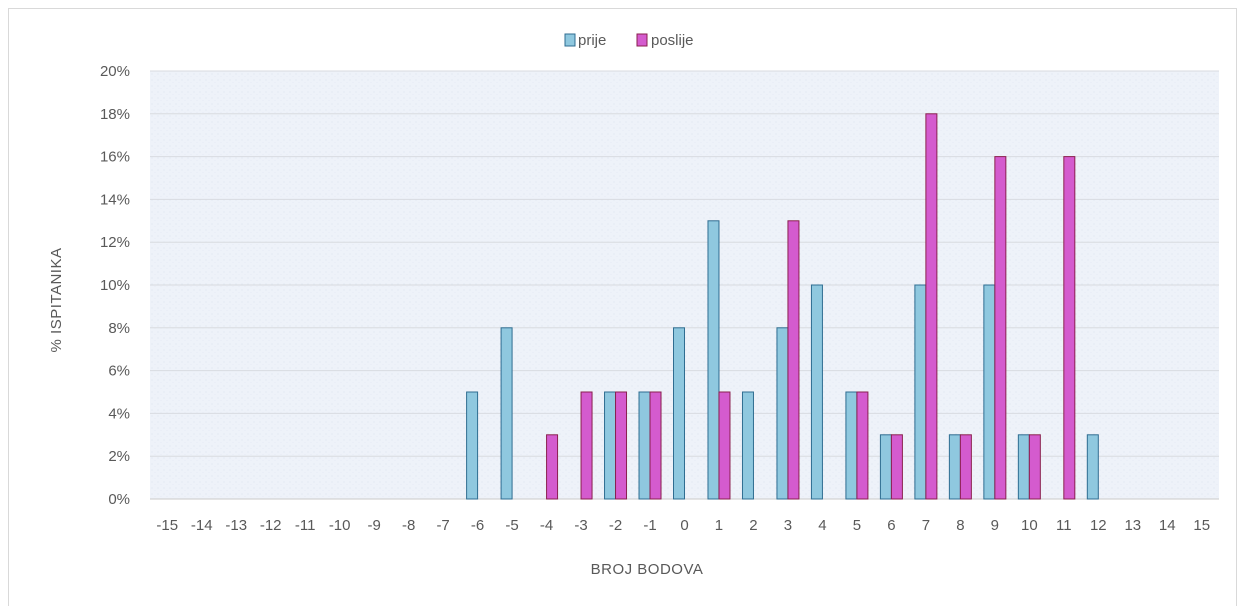 The image size is (1245, 606). I want to click on x-tick-label: -8, so click(408, 525).